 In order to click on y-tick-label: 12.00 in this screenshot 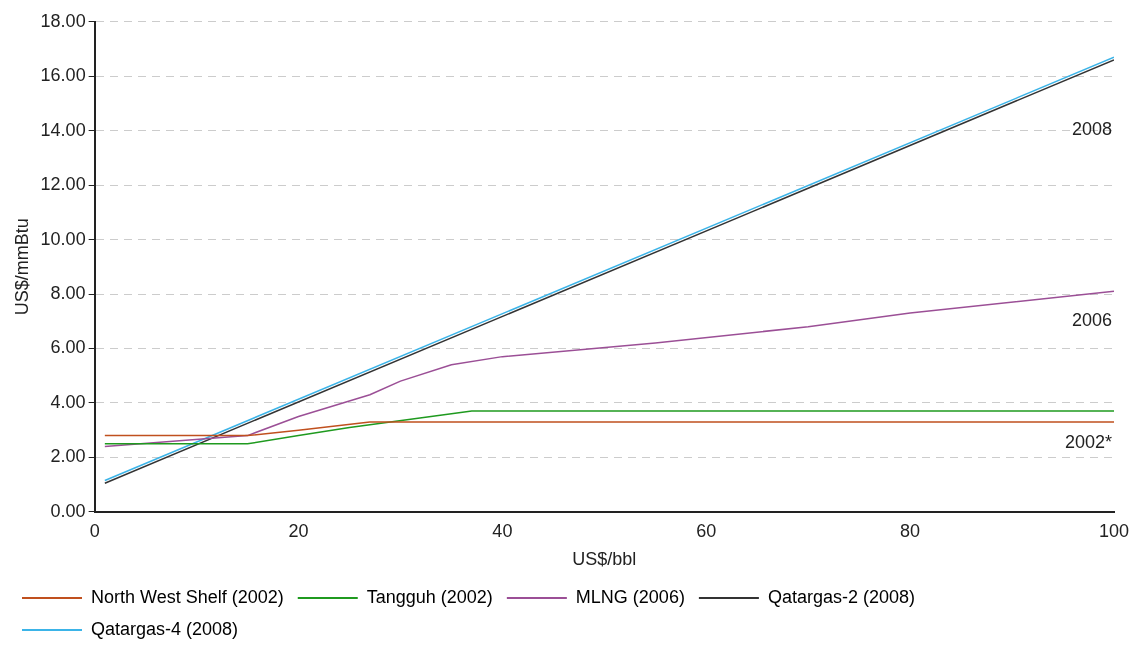, I will do `click(63, 184)`.